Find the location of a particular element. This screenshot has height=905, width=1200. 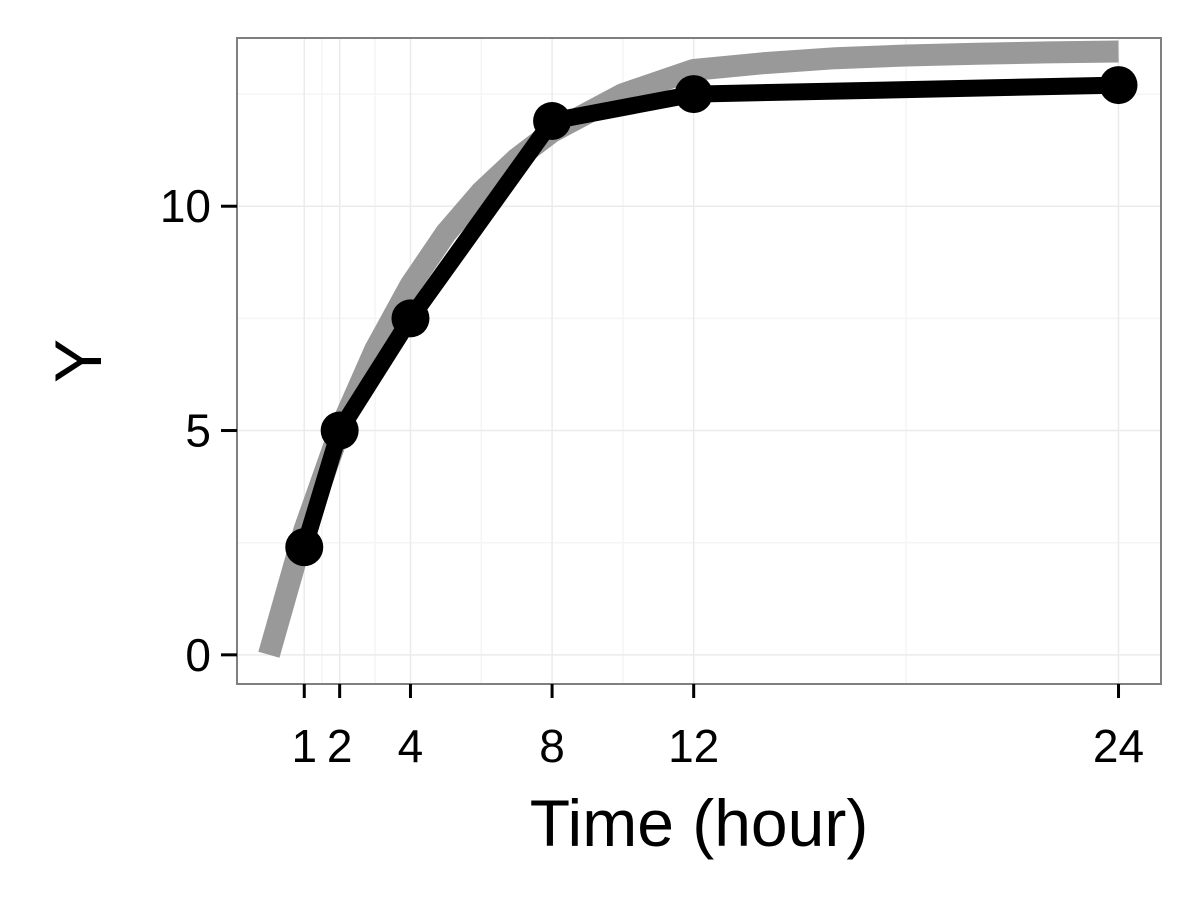

x-tick-label-0: 1 is located at coordinates (304, 746).